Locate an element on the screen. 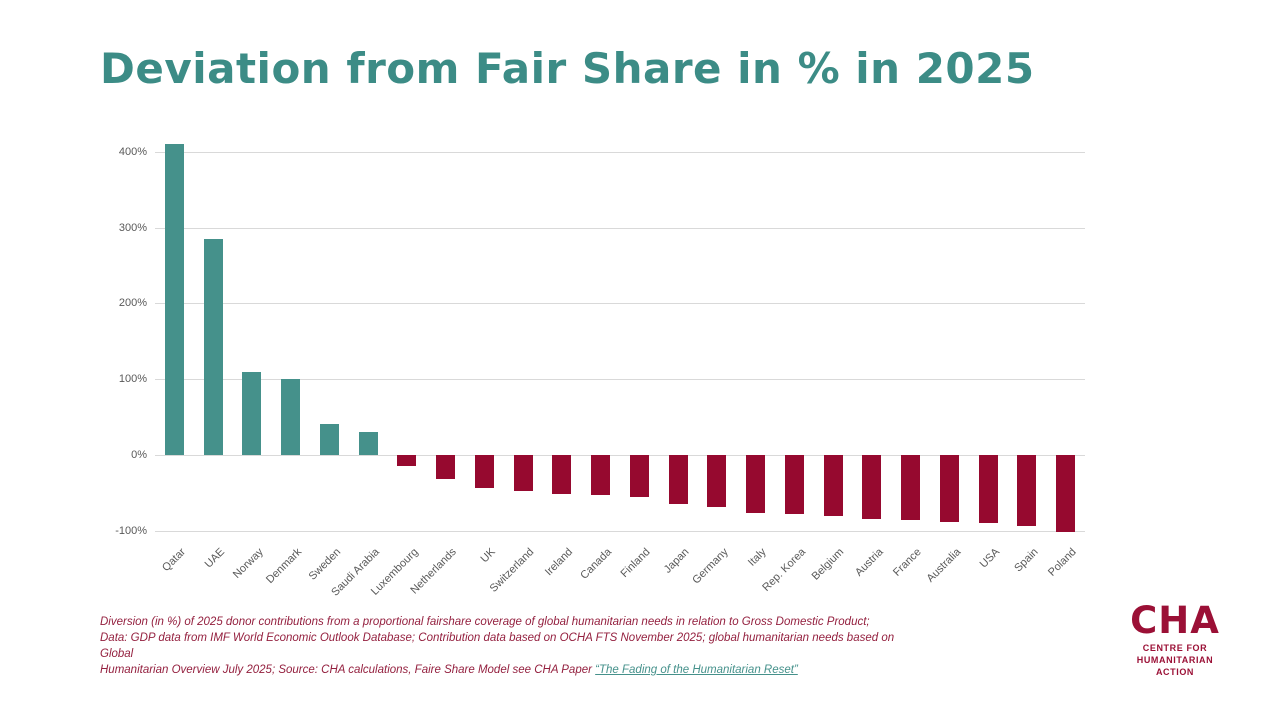 Image resolution: width=1280 pixels, height=720 pixels. y-axis-tick-label: 400% is located at coordinates (132, 151).